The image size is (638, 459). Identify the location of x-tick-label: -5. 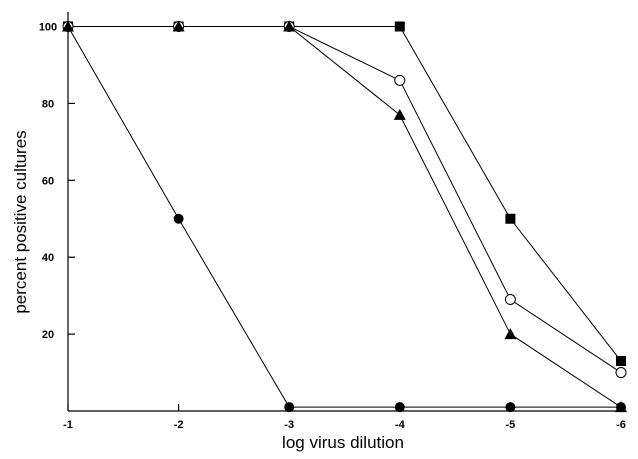
(511, 425).